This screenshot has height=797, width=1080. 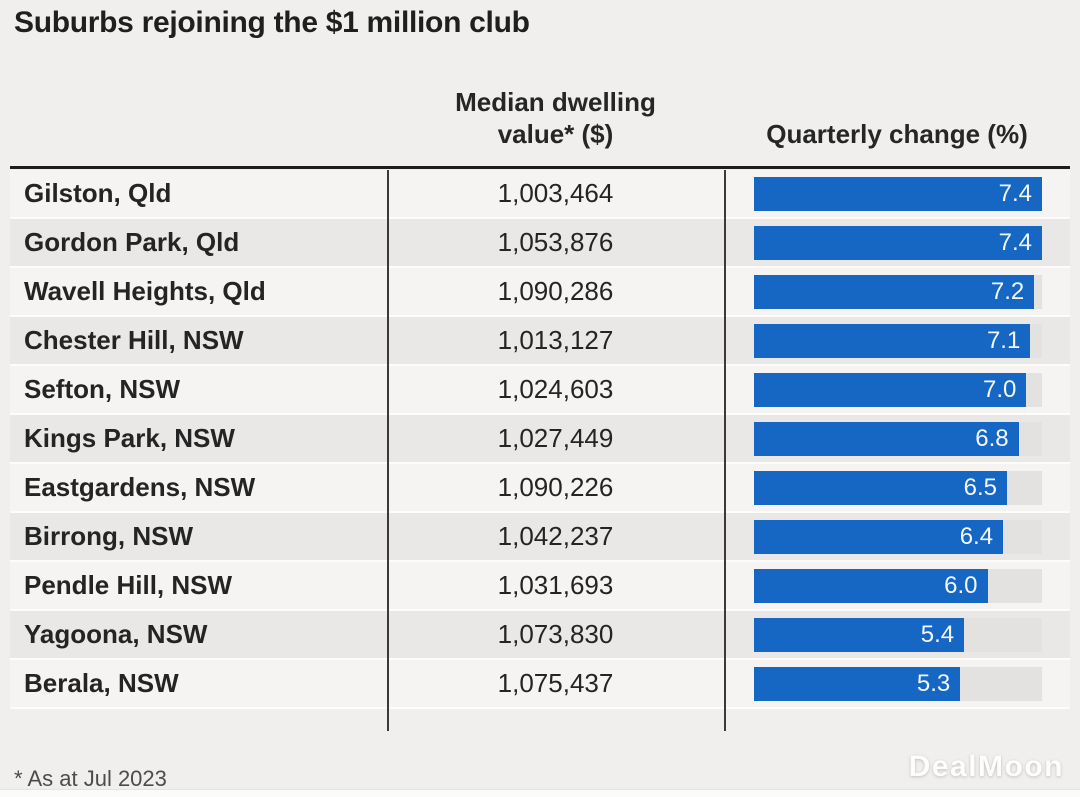 What do you see at coordinates (976, 536) in the screenshot?
I see `bar-value-label: 6.4` at bounding box center [976, 536].